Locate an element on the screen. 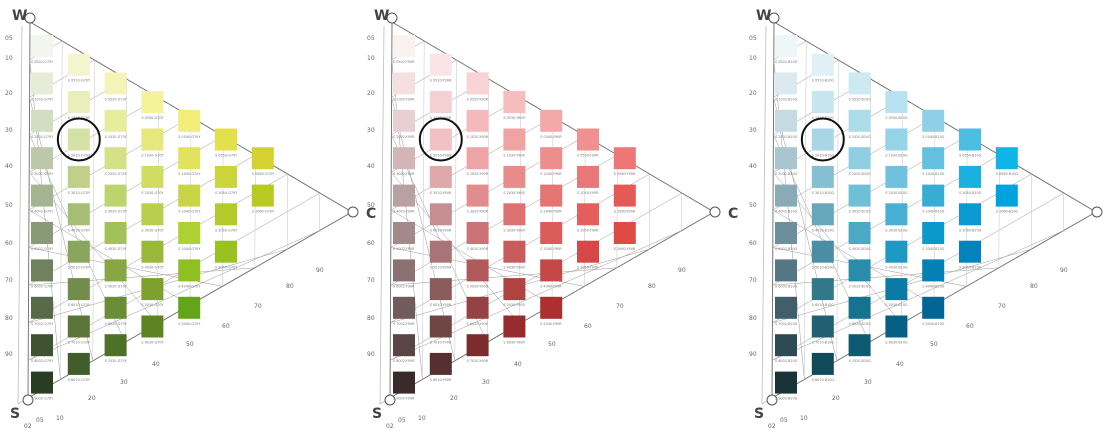  swatch-code-label: S 0550-Y90R is located at coordinates (588, 156).